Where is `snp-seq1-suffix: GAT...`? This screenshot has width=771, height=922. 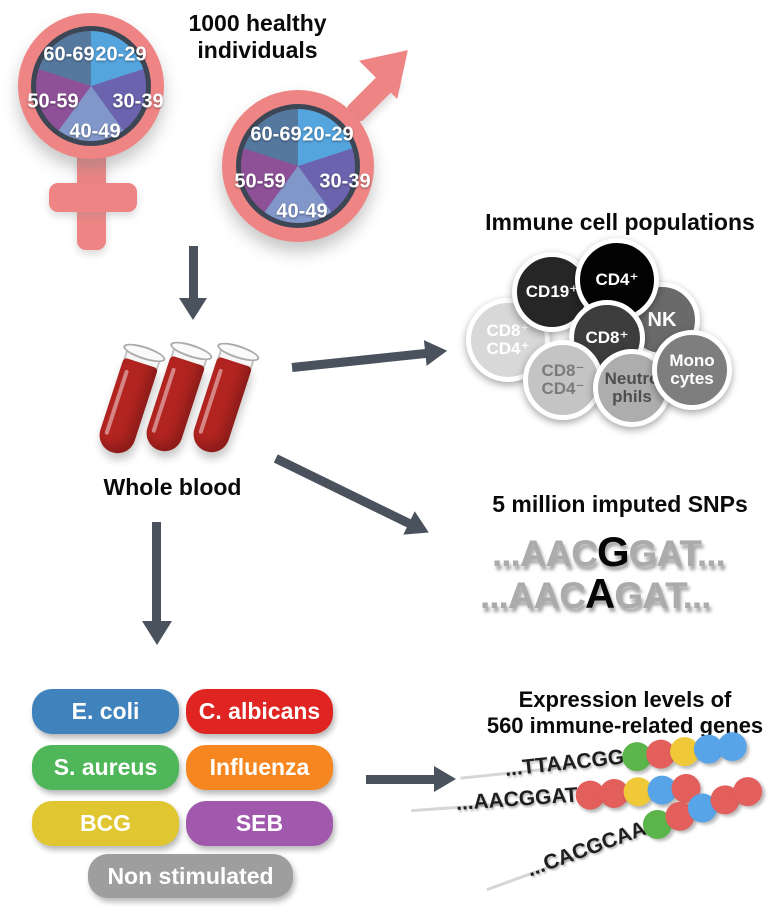
snp-seq1-suffix: GAT... is located at coordinates (677, 553).